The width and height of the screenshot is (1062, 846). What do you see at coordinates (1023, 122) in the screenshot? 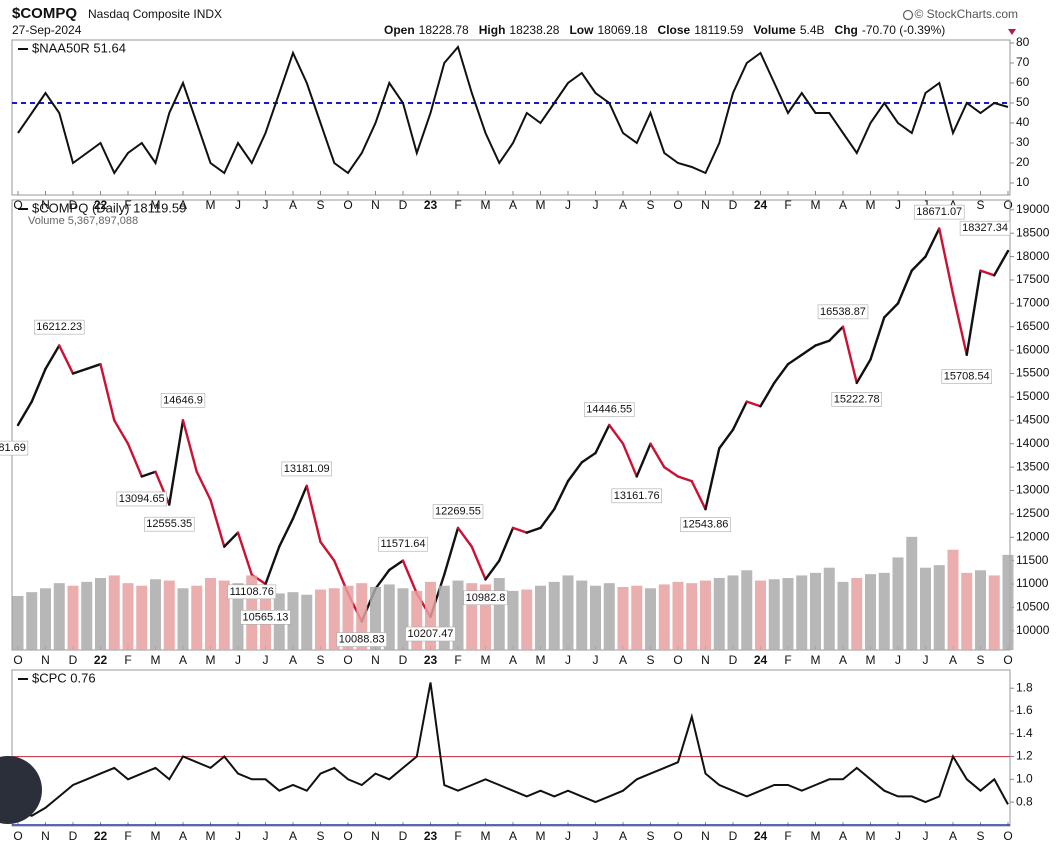
I see `y-tick-label: 40` at bounding box center [1023, 122].